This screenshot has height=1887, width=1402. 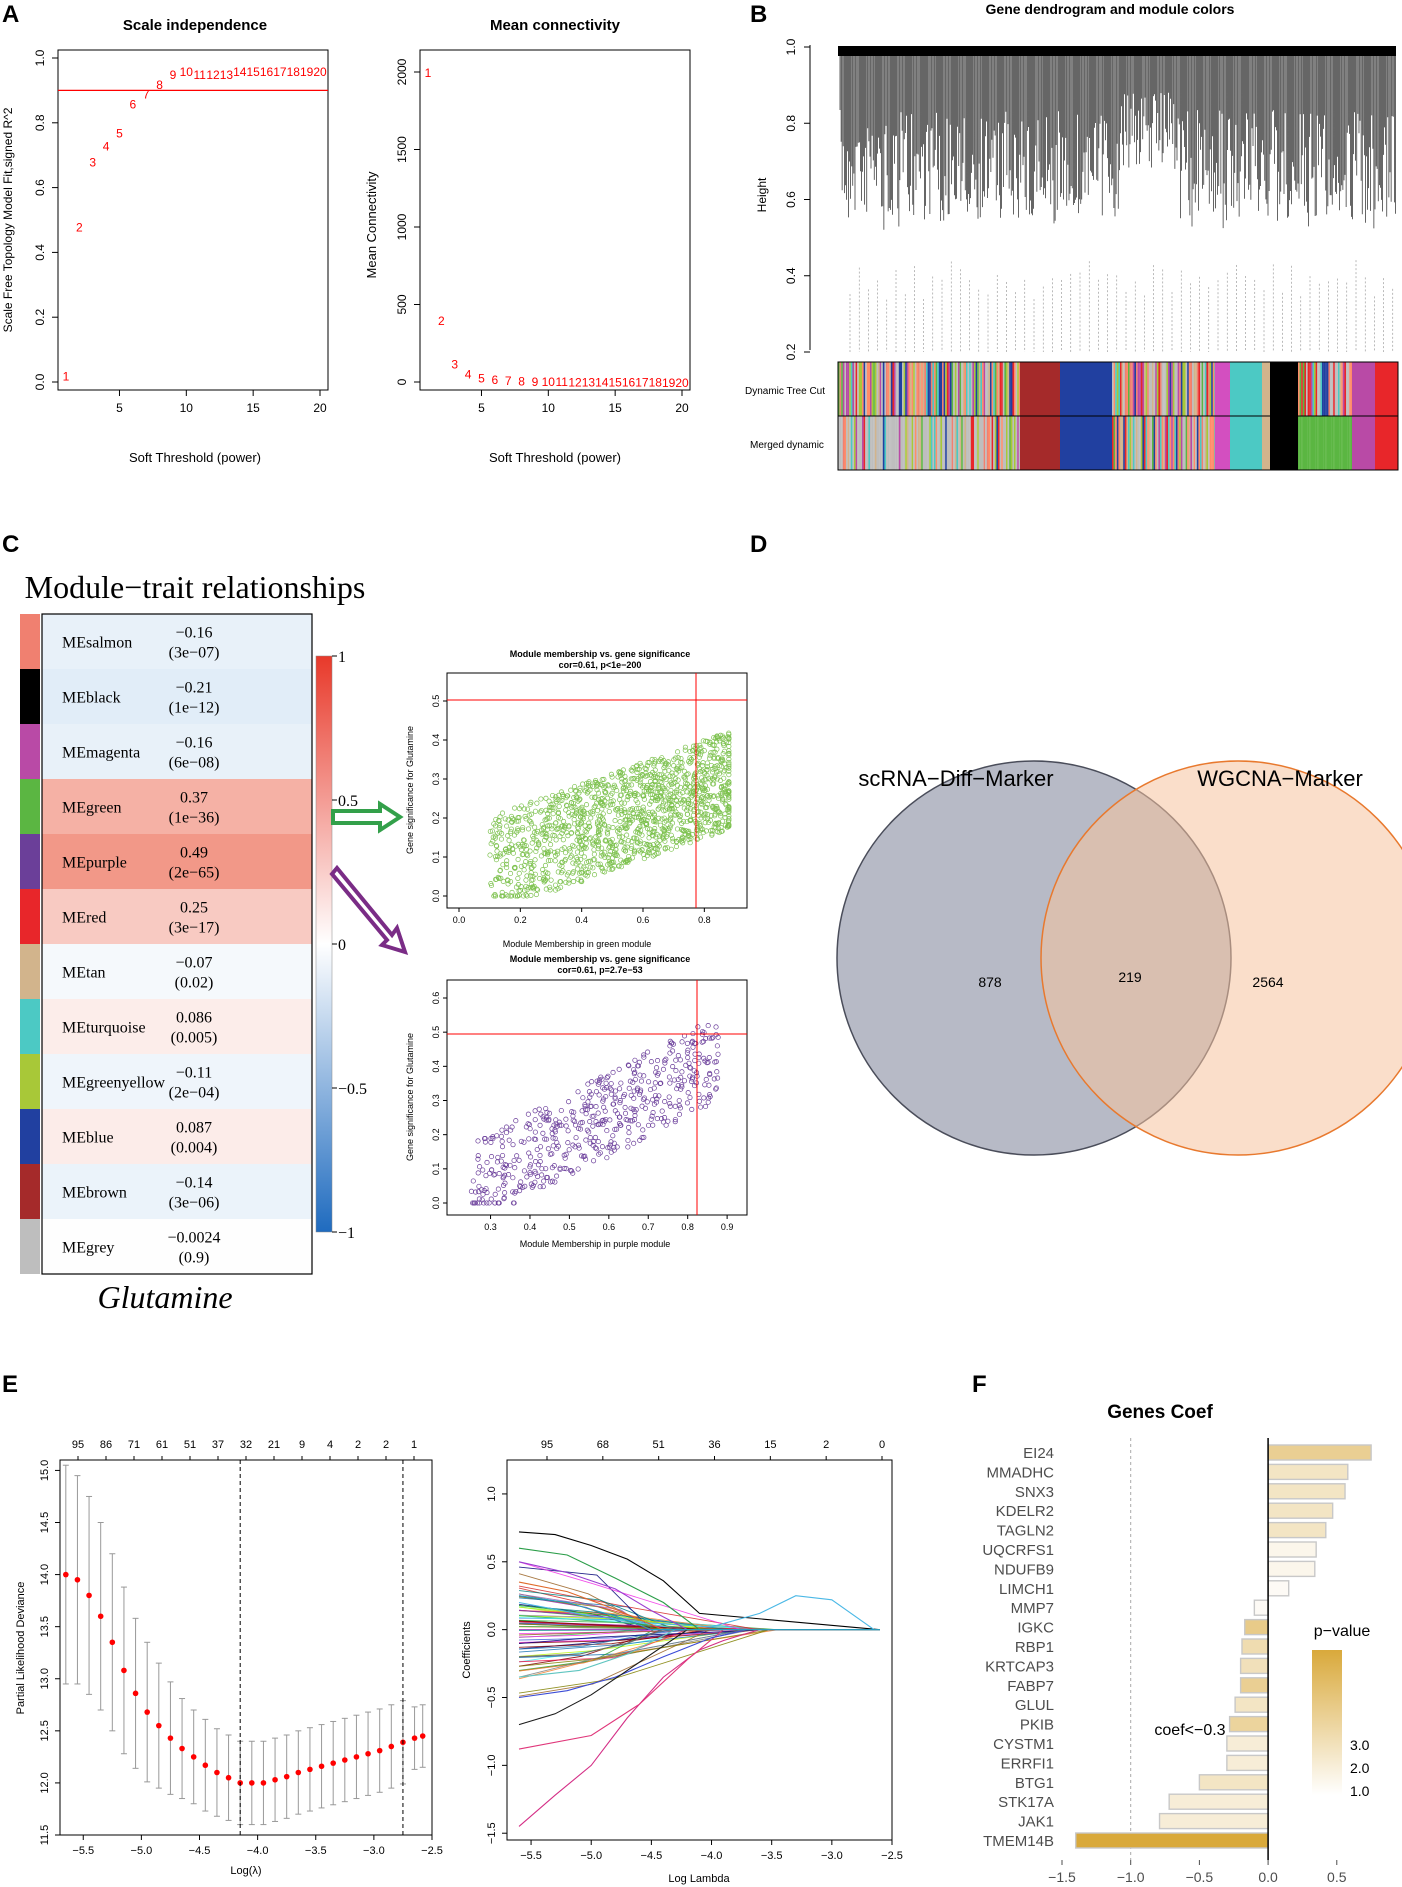 I want to click on path-top-ticks: 95 68 51 36 15 2 0, so click(x=713, y=1449).